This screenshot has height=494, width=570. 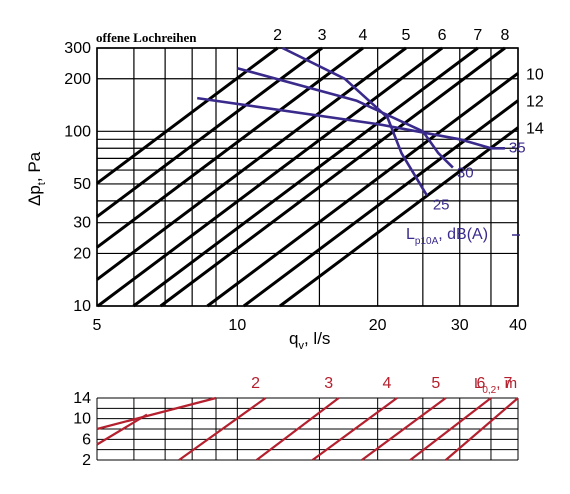 What do you see at coordinates (146, 37) in the screenshot?
I see `chart-title: offene Lochreihen` at bounding box center [146, 37].